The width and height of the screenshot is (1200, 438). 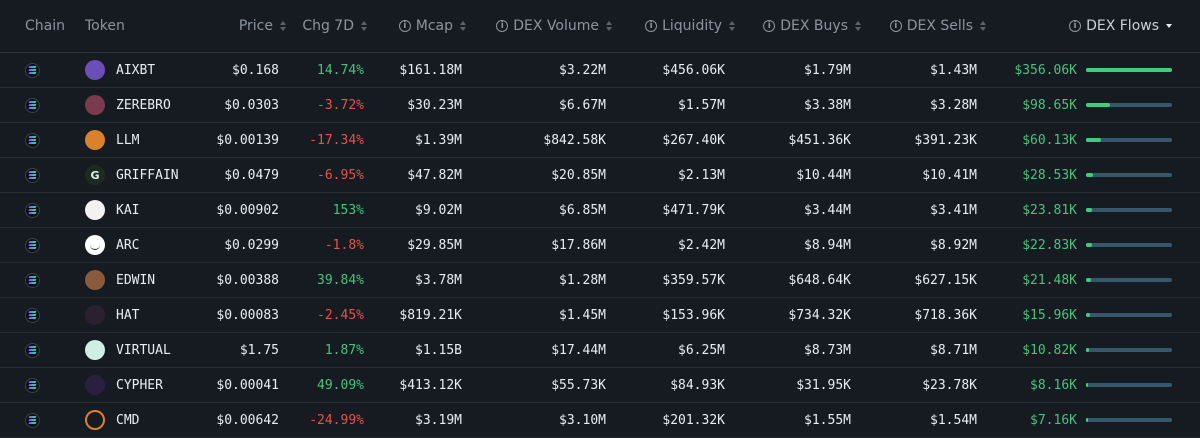 What do you see at coordinates (262, 26) in the screenshot?
I see `column-header-price: Price` at bounding box center [262, 26].